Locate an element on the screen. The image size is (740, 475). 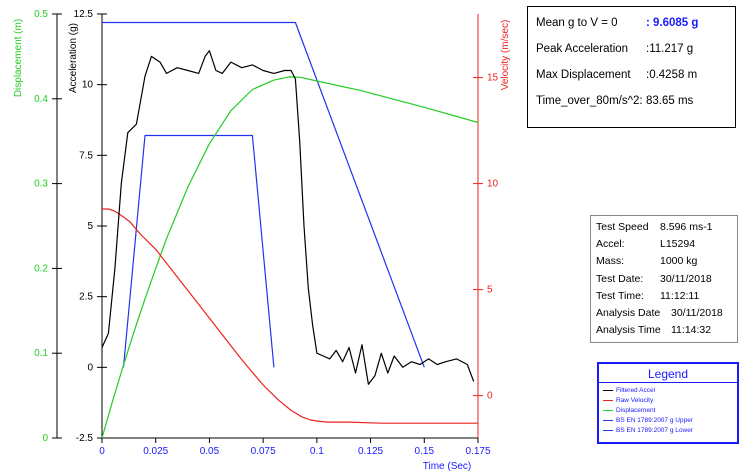
displacement-tick-label: 0.4 is located at coordinates (41, 99).